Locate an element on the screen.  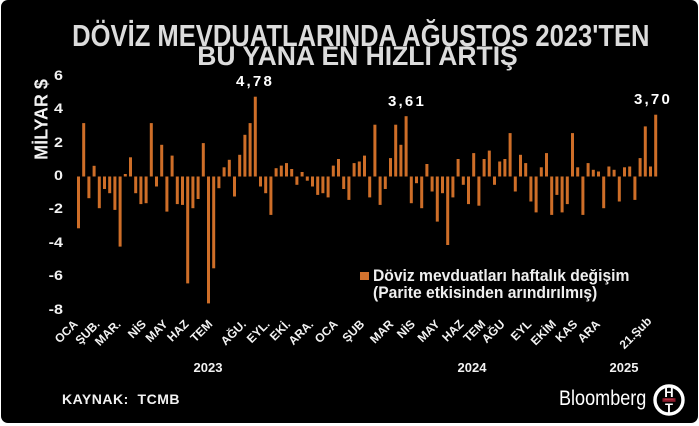
svg-text: T is located at coordinates (669, 408).